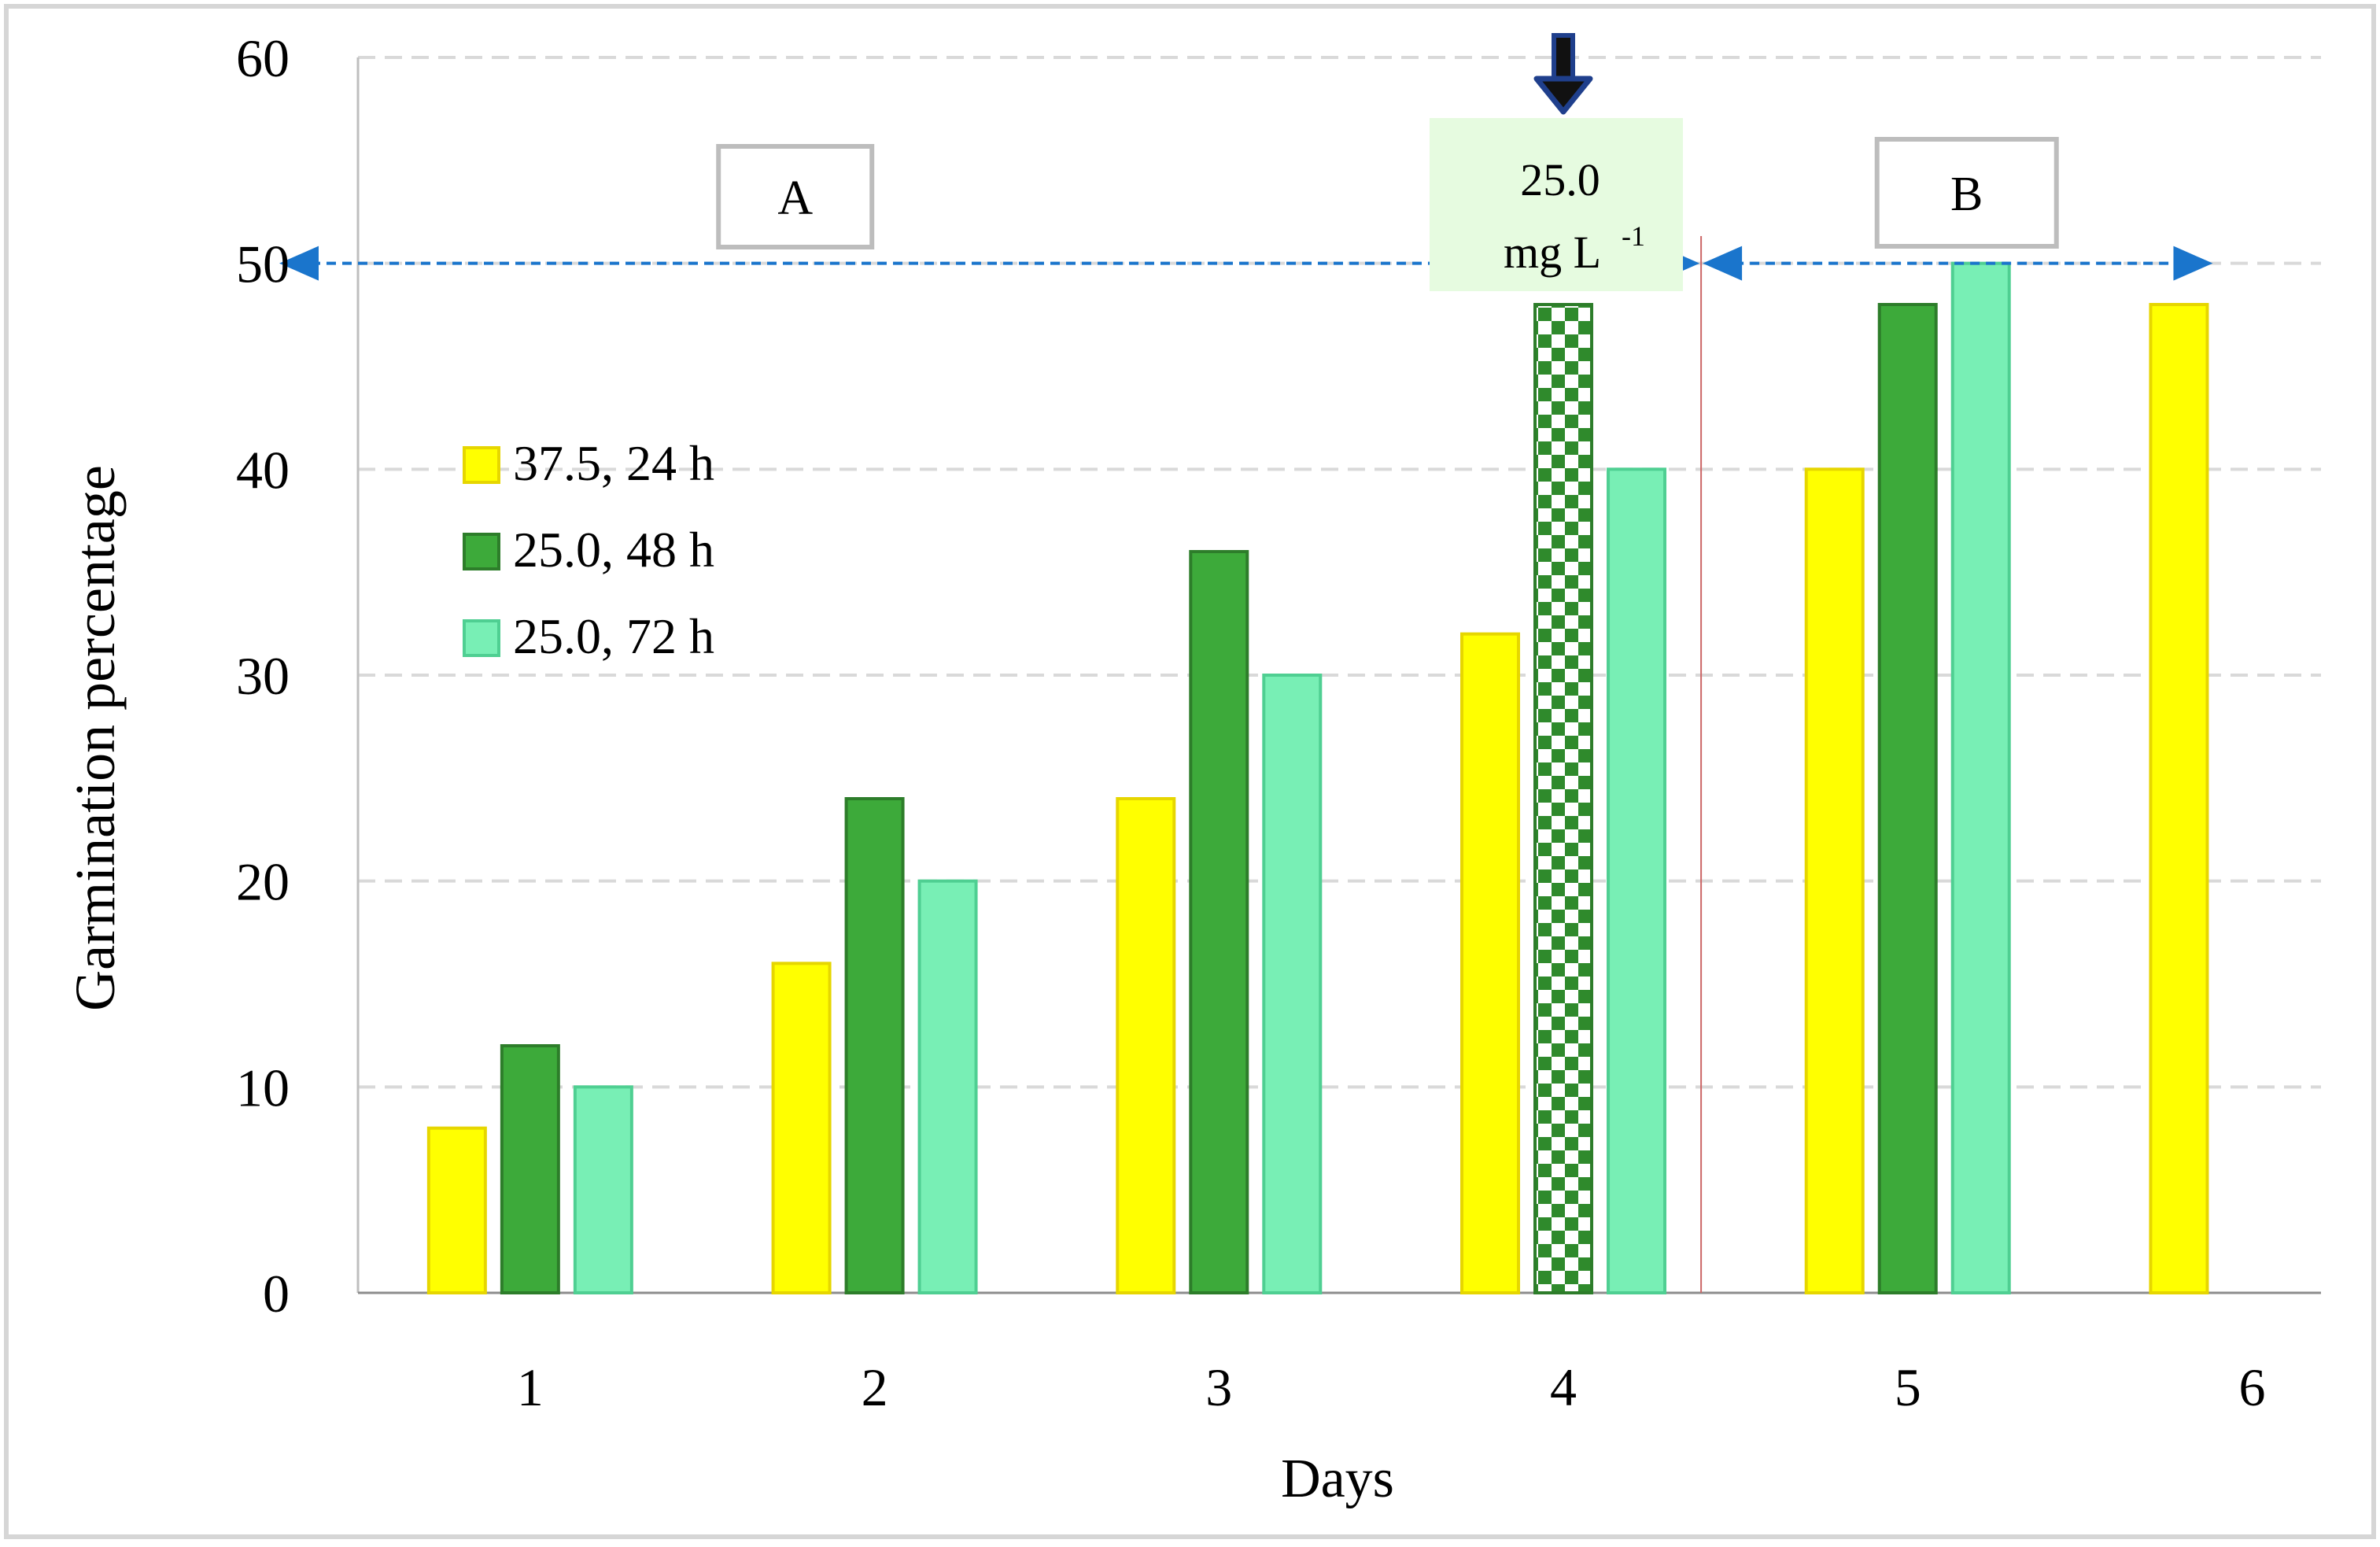  What do you see at coordinates (1564, 59) in the screenshot?
I see `down-arrow-shaft` at bounding box center [1564, 59].